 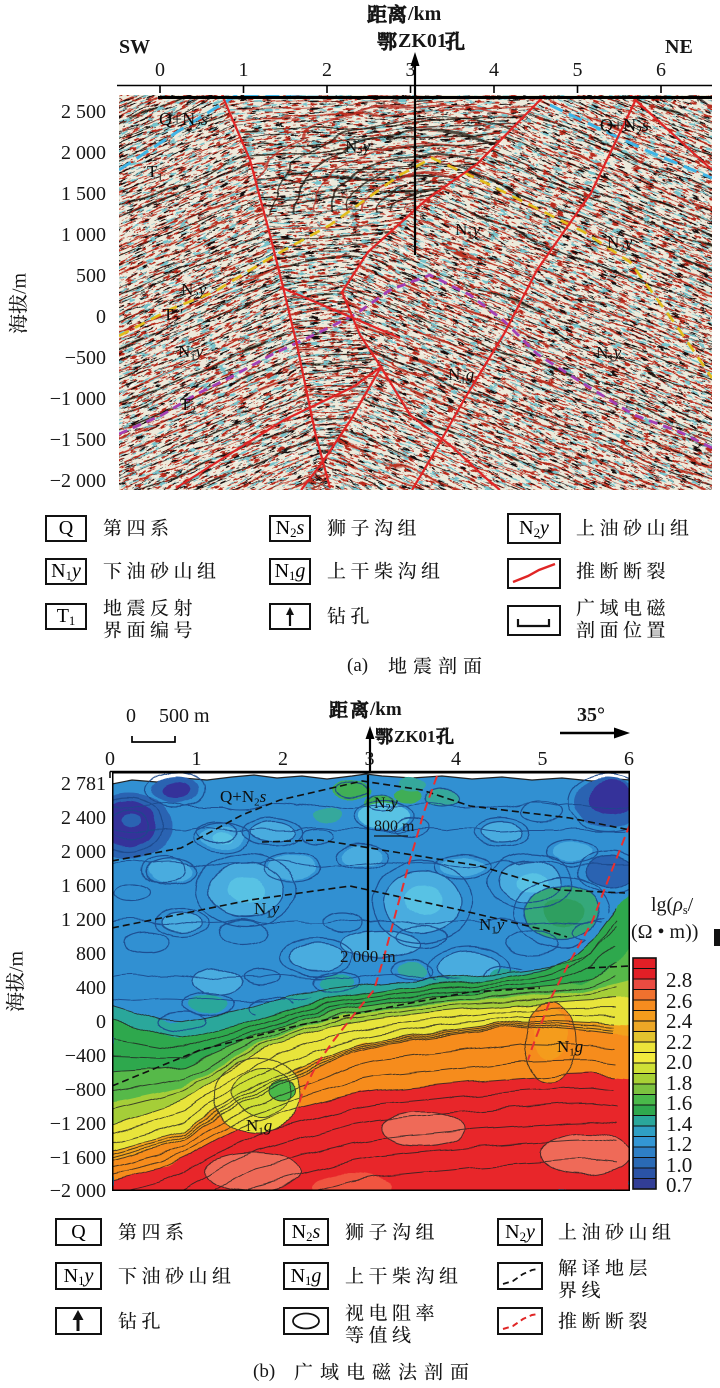 I want to click on svg-text: 2 000 m, so click(x=368, y=956).